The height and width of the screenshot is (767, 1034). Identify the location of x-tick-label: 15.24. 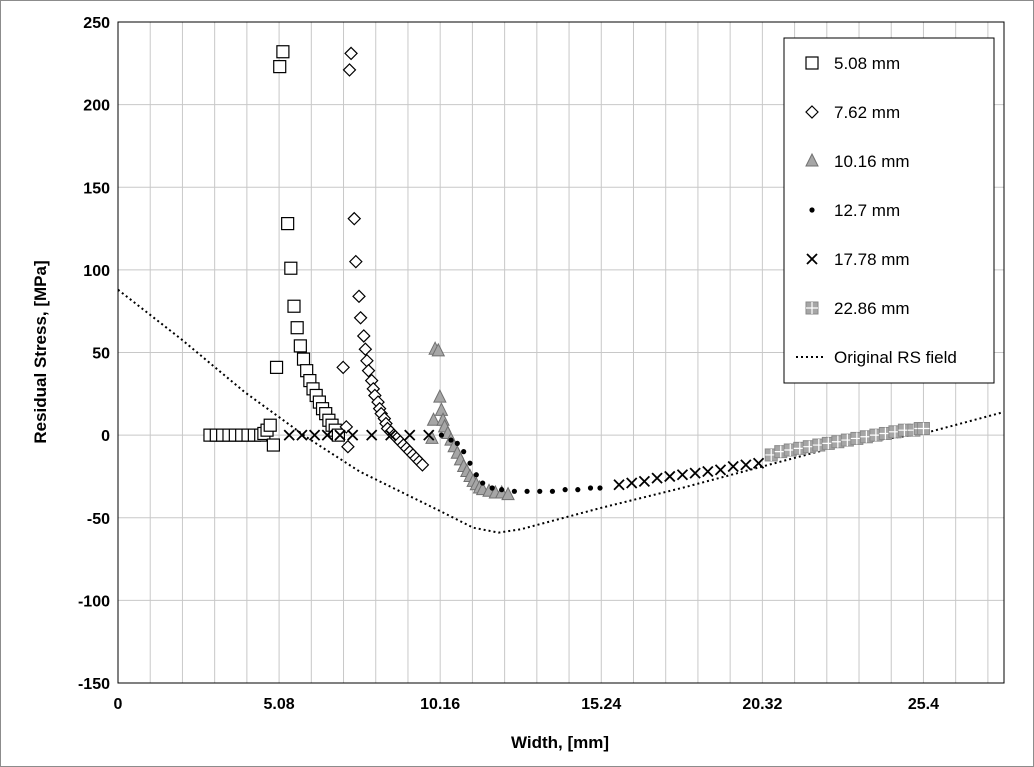
(601, 704).